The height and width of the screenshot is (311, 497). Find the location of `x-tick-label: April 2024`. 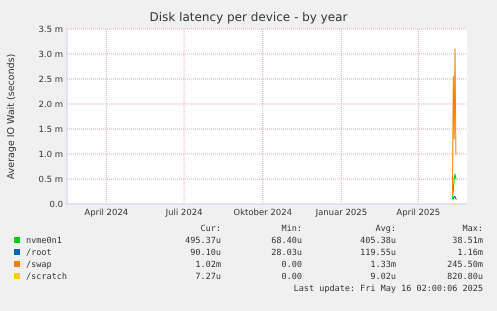

x-tick-label: April 2024 is located at coordinates (106, 213).